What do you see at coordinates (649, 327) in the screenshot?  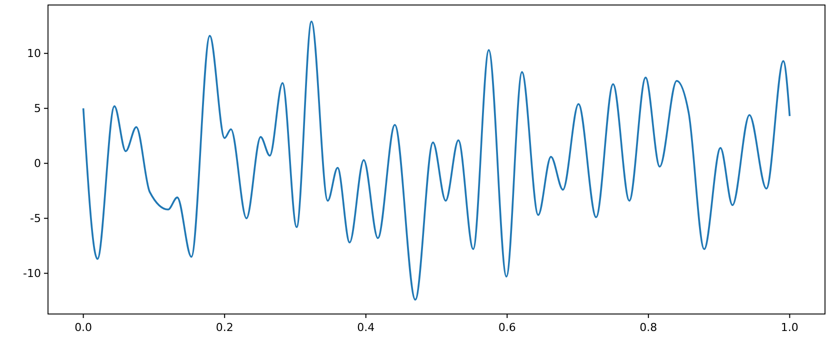 I see `x-tick-label: 0.8` at bounding box center [649, 327].